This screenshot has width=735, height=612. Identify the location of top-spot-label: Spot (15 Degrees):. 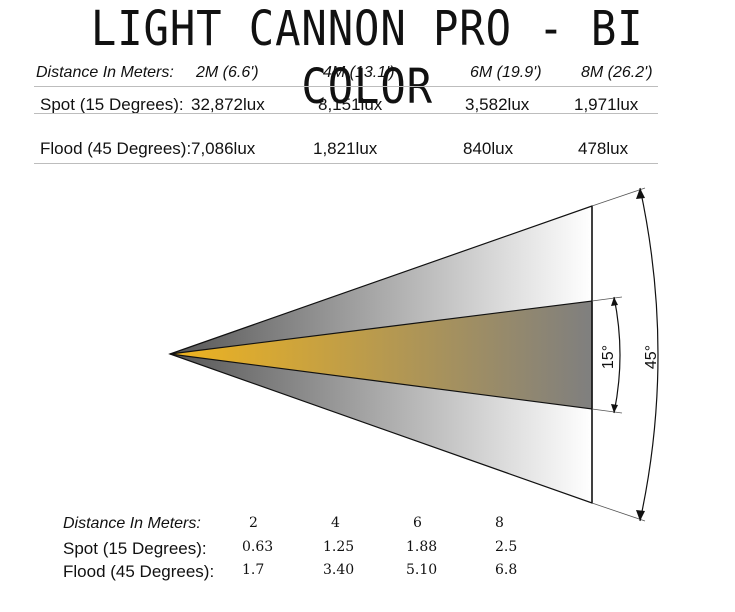
(112, 104).